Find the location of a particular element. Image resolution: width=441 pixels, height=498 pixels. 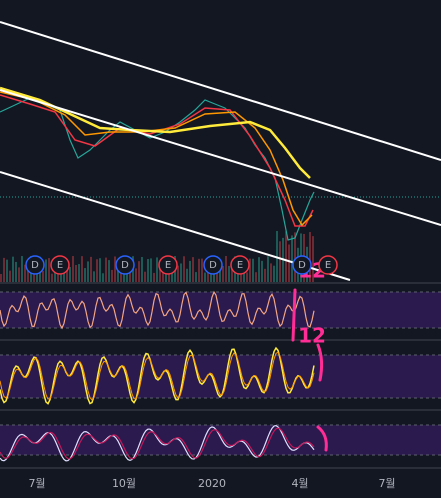

oscillator-2-signal is located at coordinates (157, 376).